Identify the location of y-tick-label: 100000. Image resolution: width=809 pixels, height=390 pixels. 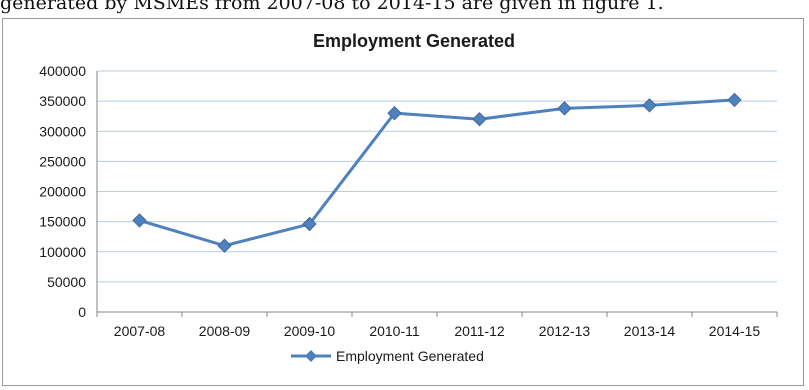
(62, 252).